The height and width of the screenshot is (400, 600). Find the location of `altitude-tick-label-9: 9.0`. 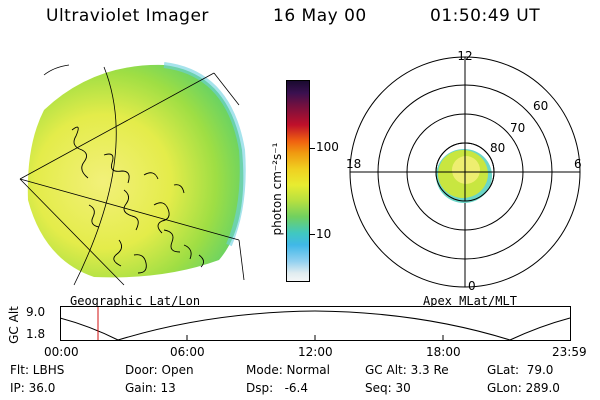

altitude-tick-label-9: 9.0 is located at coordinates (36, 312).